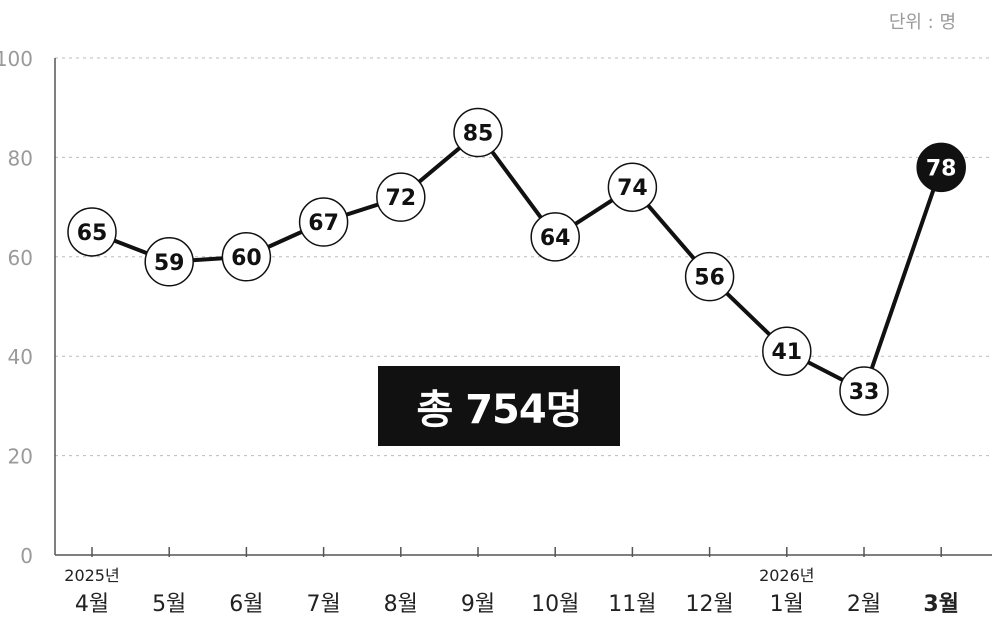 The image size is (992, 625). I want to click on x-tick-label: 3월, so click(941, 604).